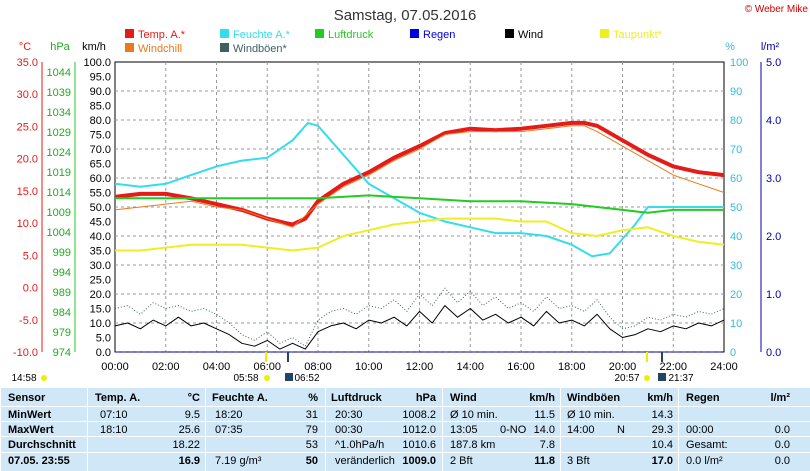 Image resolution: width=810 pixels, height=471 pixels. What do you see at coordinates (238, 461) in the screenshot?
I see `humidity-time: 7.19 g/m³` at bounding box center [238, 461].